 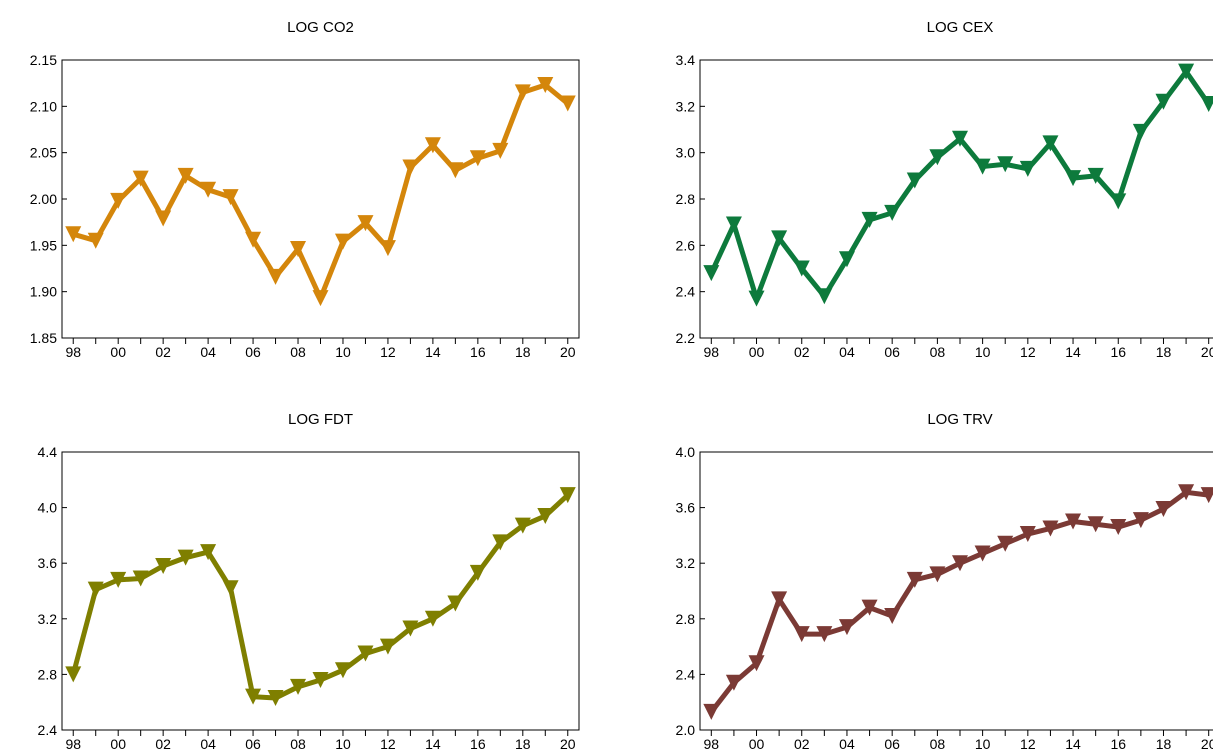 I want to click on y-tick-label: 3.2, so click(x=686, y=106).